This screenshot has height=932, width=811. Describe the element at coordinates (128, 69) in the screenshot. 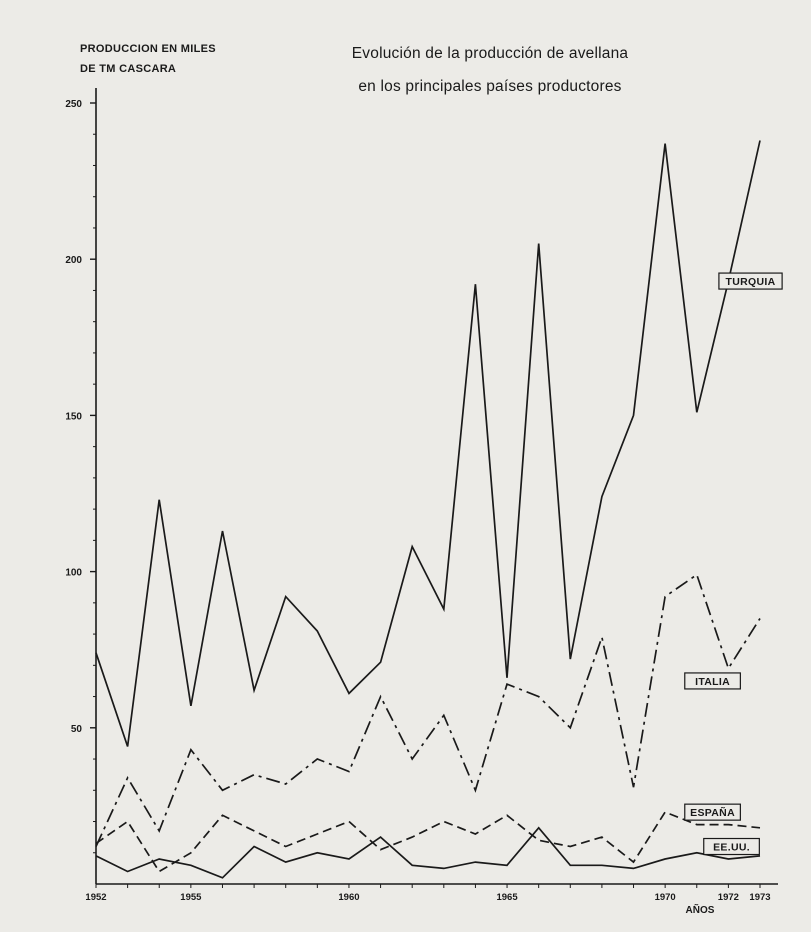

I see `y-axis-label-line-2: DE TM CASCARA` at that location.